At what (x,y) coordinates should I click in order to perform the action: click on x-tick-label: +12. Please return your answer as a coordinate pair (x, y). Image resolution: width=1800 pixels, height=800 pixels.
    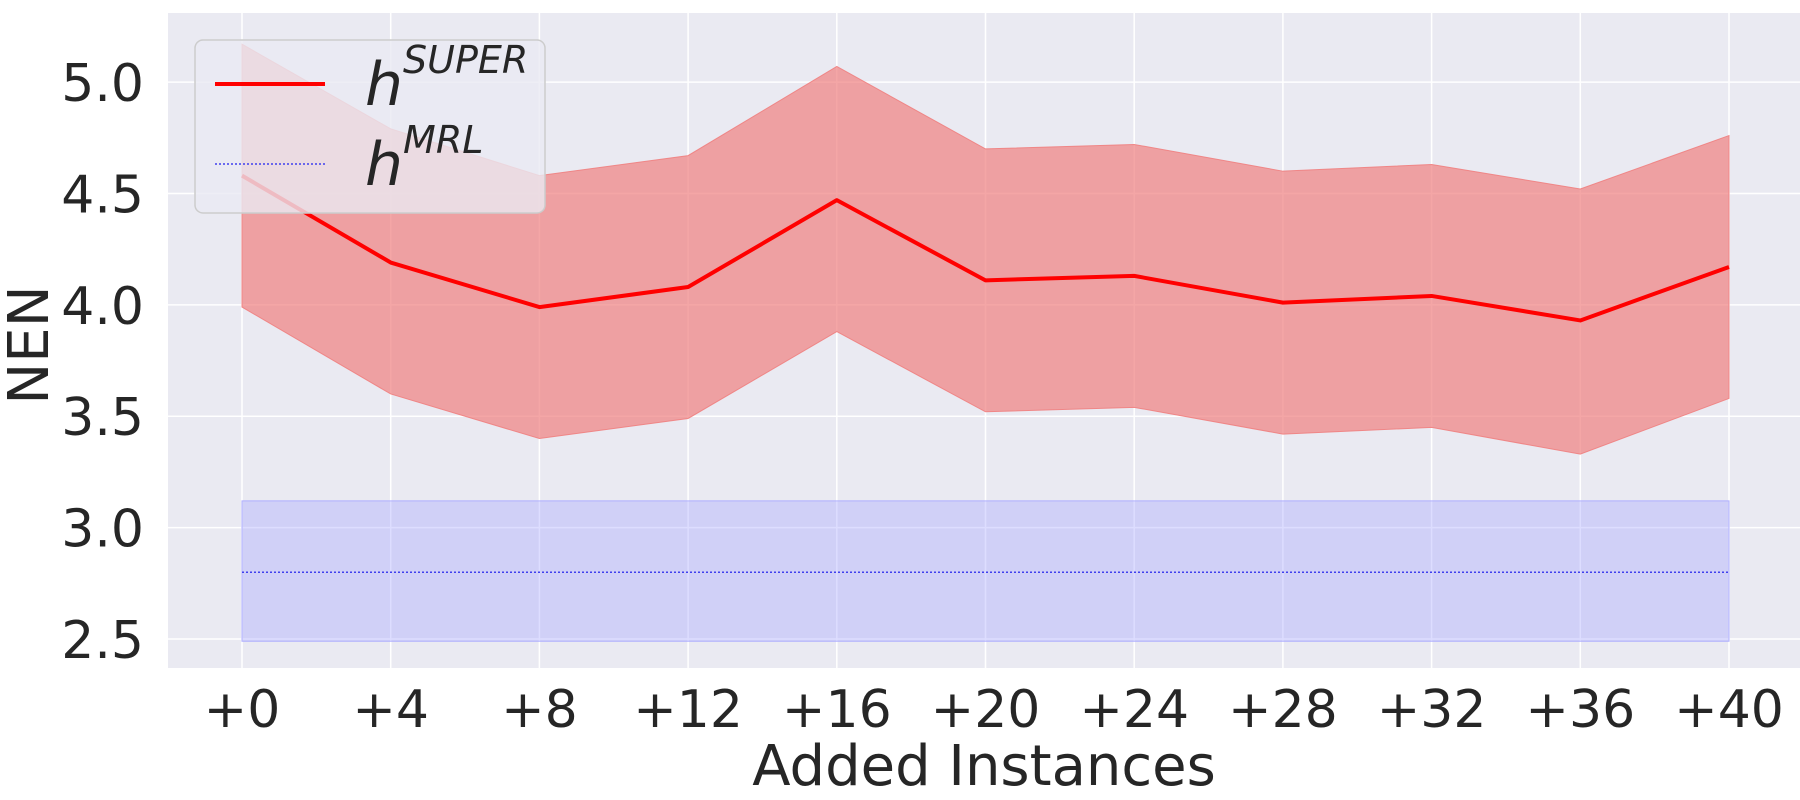
    Looking at the image, I should click on (688, 710).